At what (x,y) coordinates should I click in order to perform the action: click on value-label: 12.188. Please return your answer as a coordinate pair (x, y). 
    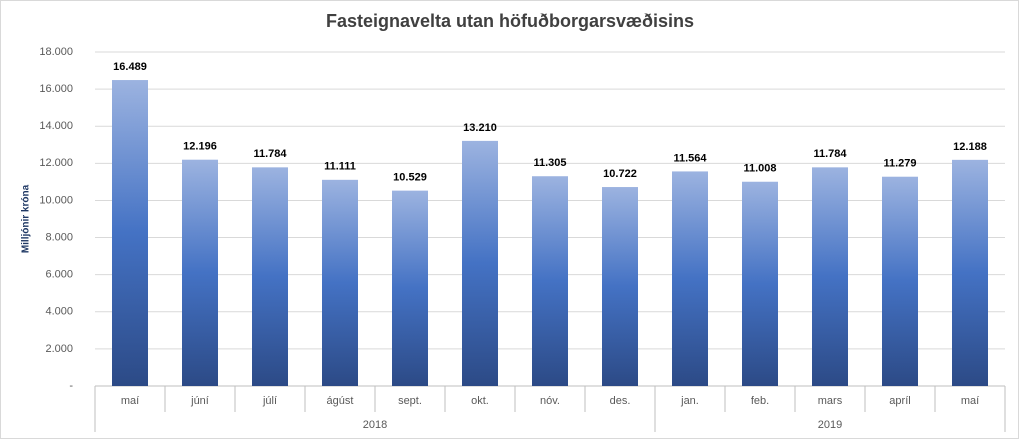
    Looking at the image, I should click on (970, 147).